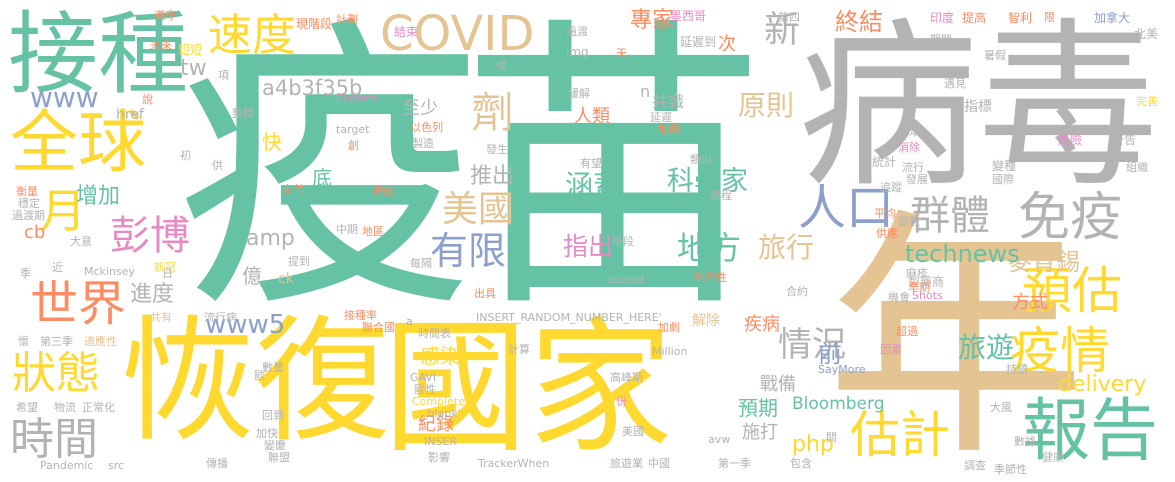 The width and height of the screenshot is (1175, 482). What do you see at coordinates (1001, 407) in the screenshot?
I see `word: 大風` at bounding box center [1001, 407].